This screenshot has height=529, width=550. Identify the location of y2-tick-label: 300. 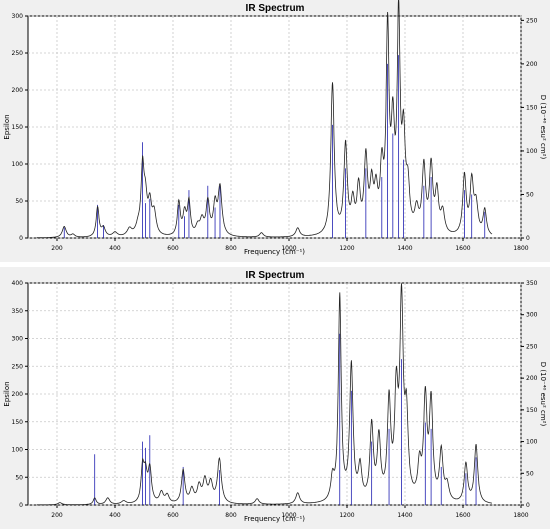
(532, 315).